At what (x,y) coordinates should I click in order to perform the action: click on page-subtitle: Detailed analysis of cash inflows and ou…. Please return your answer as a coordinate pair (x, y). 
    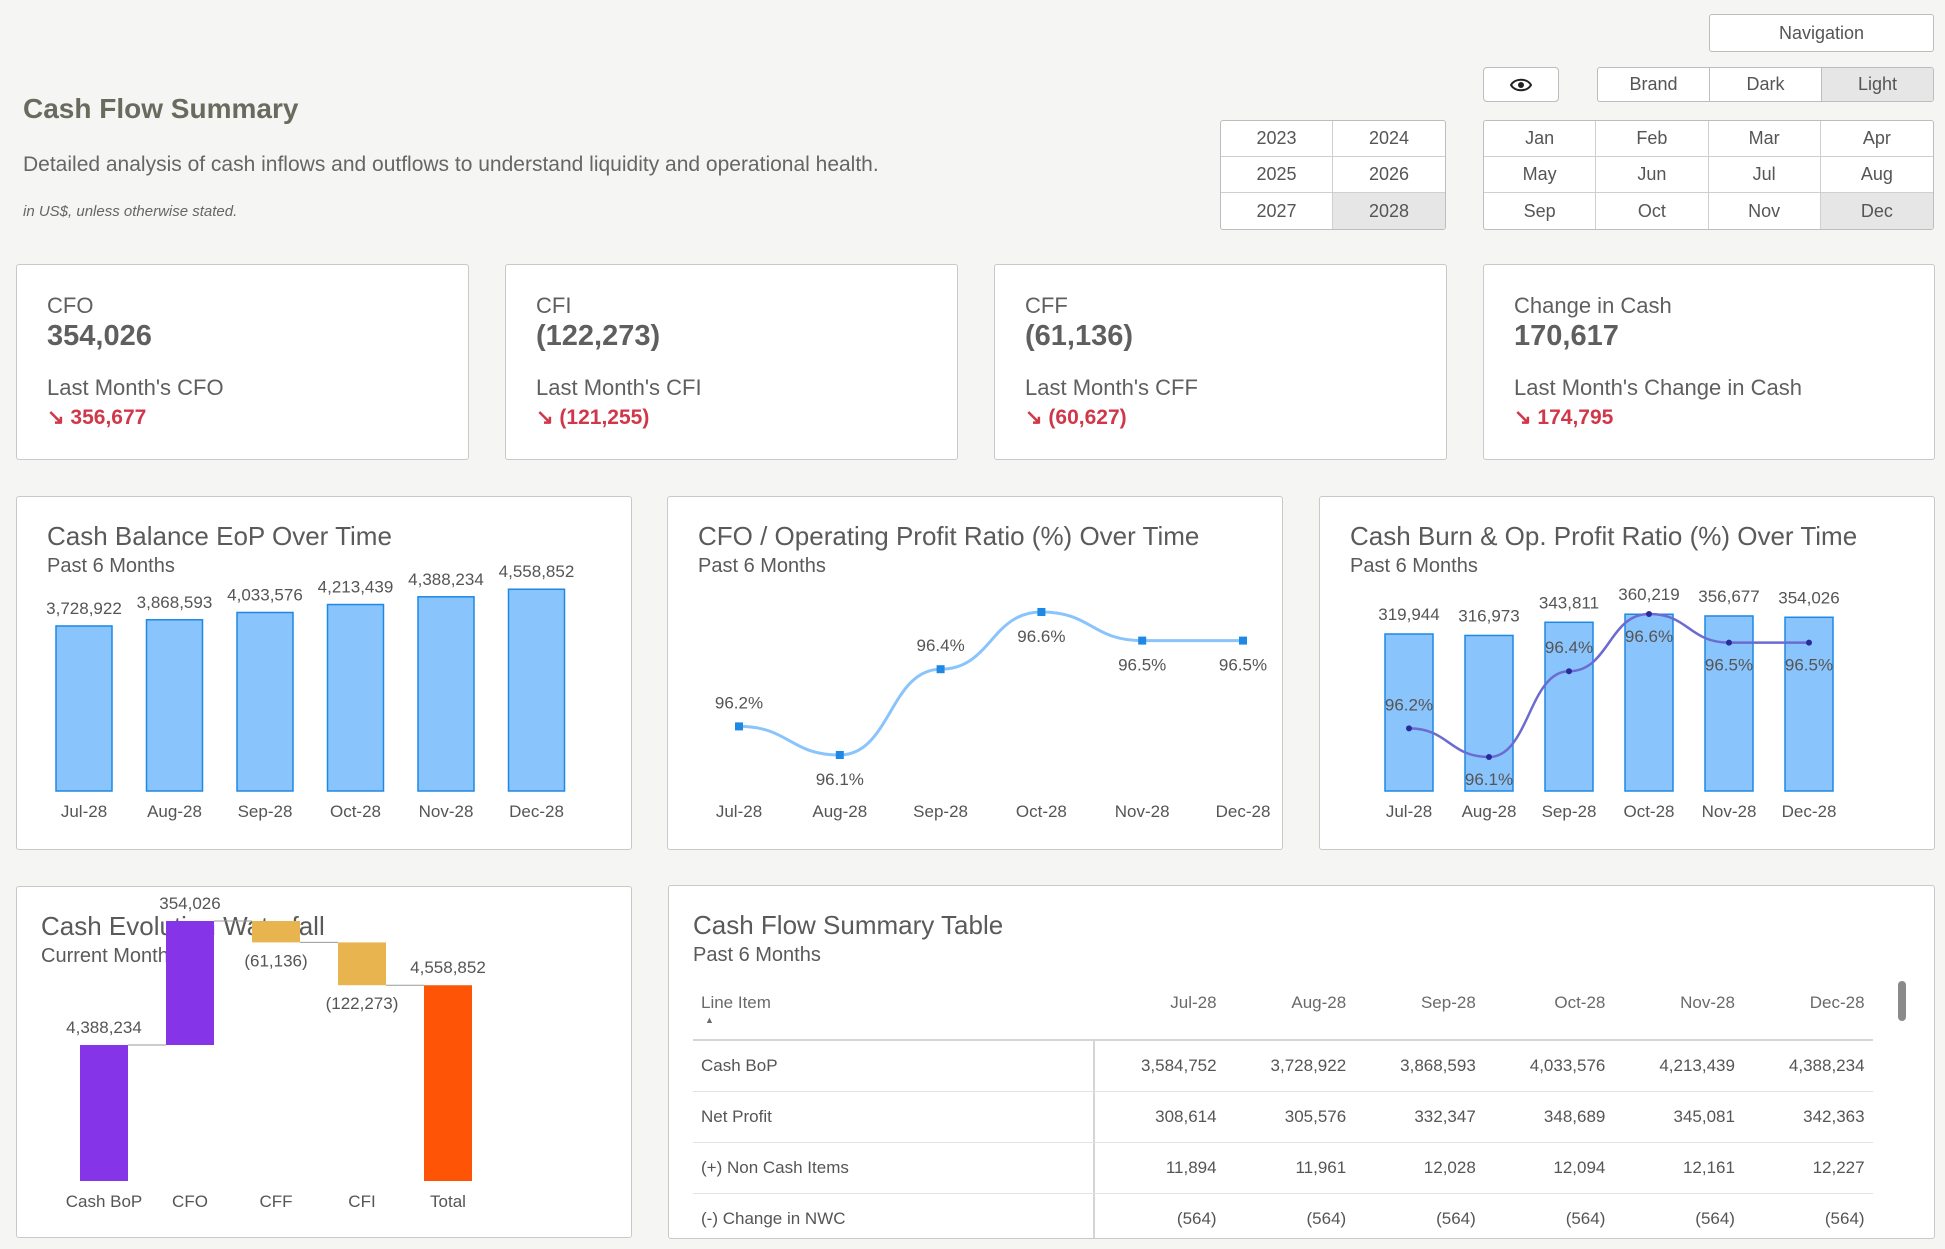
    Looking at the image, I should click on (451, 164).